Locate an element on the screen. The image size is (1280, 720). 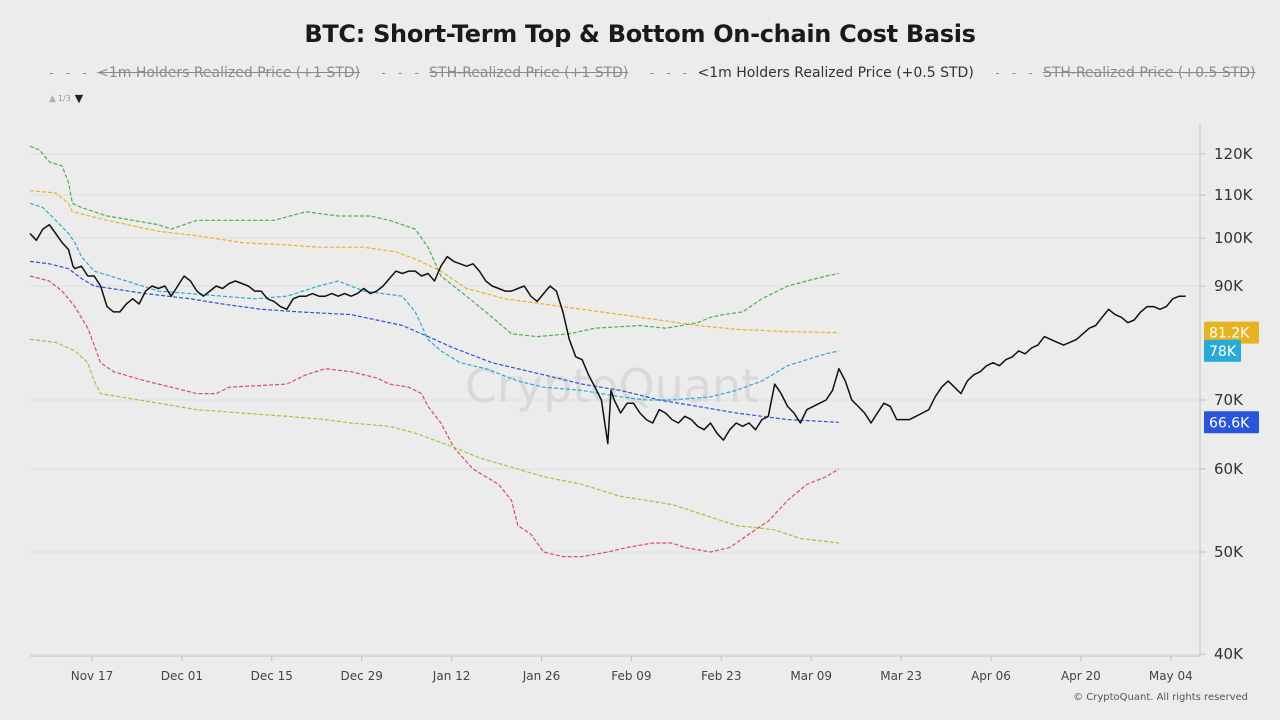
x-tick-label: Dec 29 is located at coordinates (362, 676).